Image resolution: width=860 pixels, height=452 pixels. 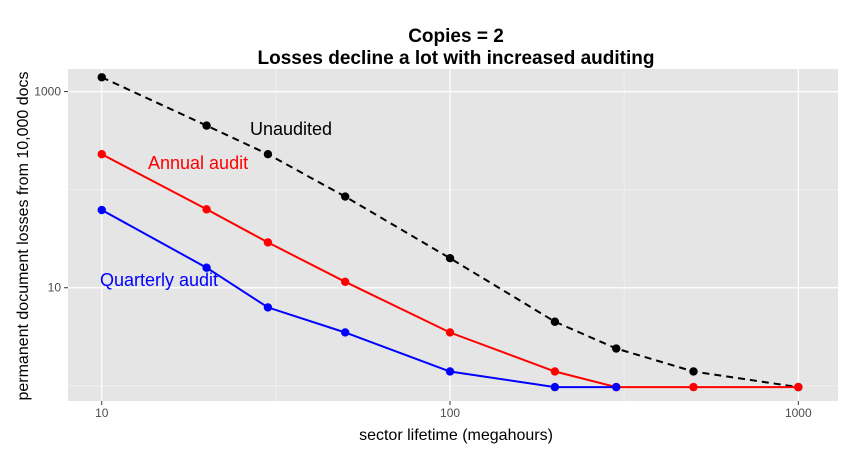 I want to click on annotation-quarterly-audit: Quarterly audit, so click(x=159, y=280).